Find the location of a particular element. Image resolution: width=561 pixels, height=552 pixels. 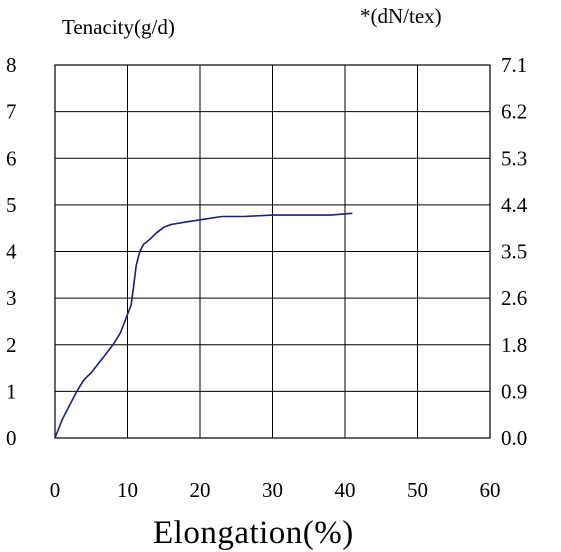

x-tick-label: 0 is located at coordinates (55, 490).